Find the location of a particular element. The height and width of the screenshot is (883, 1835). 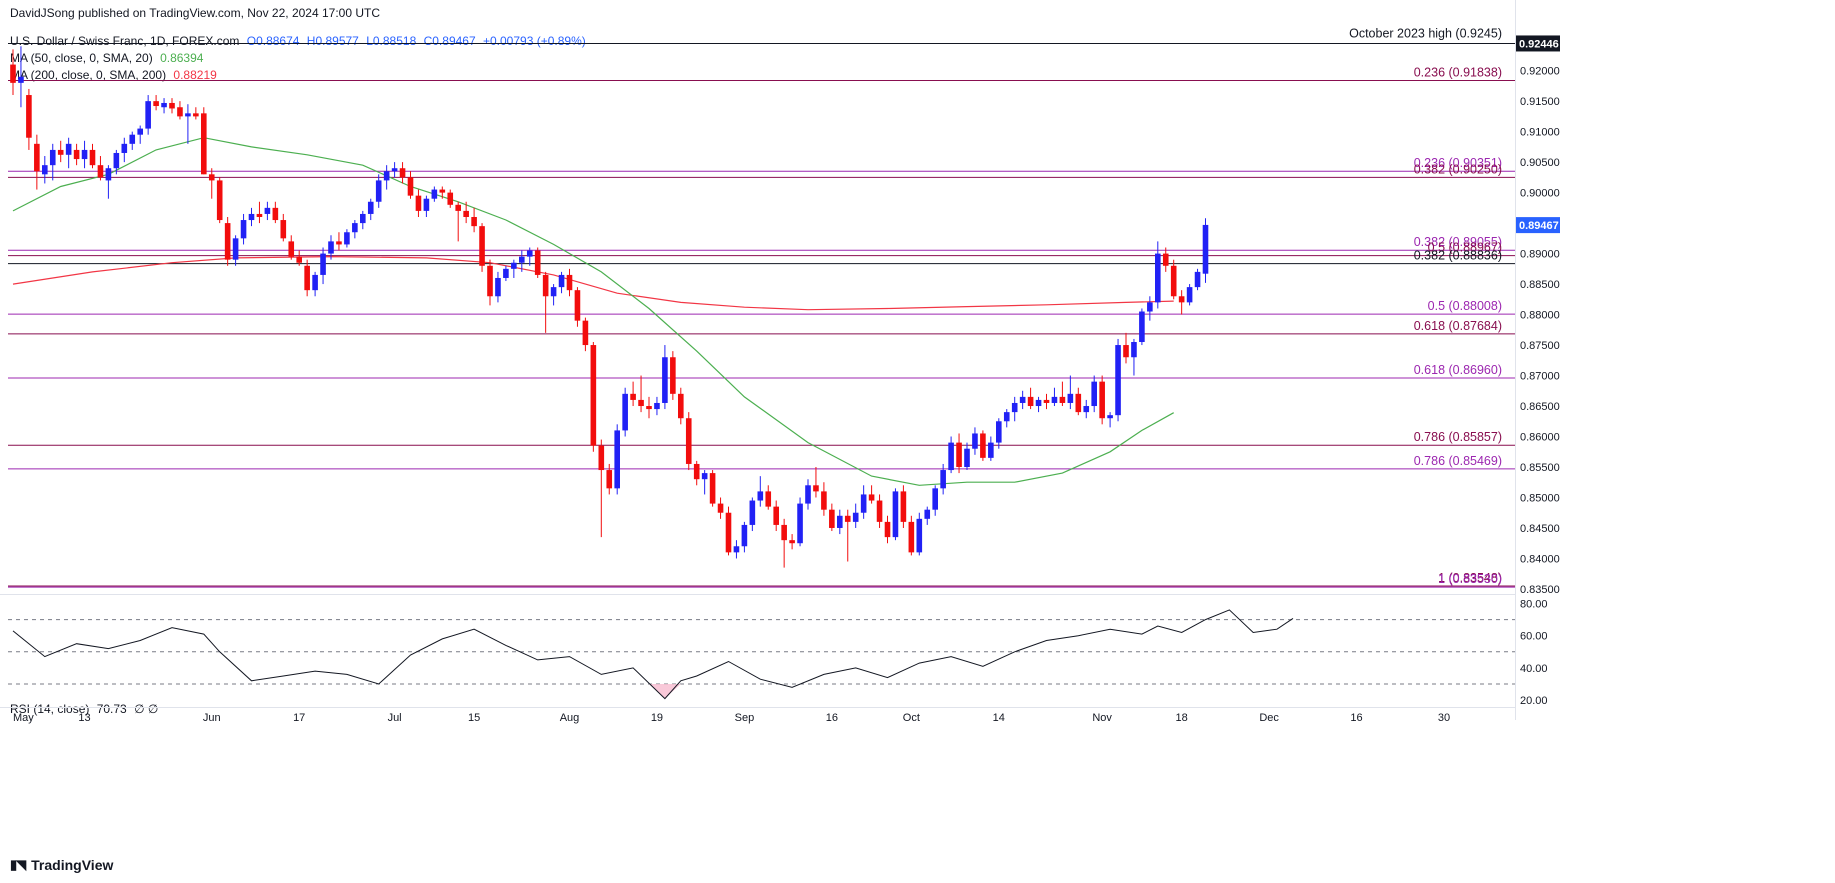

time-tick-label: 15 is located at coordinates (474, 718).